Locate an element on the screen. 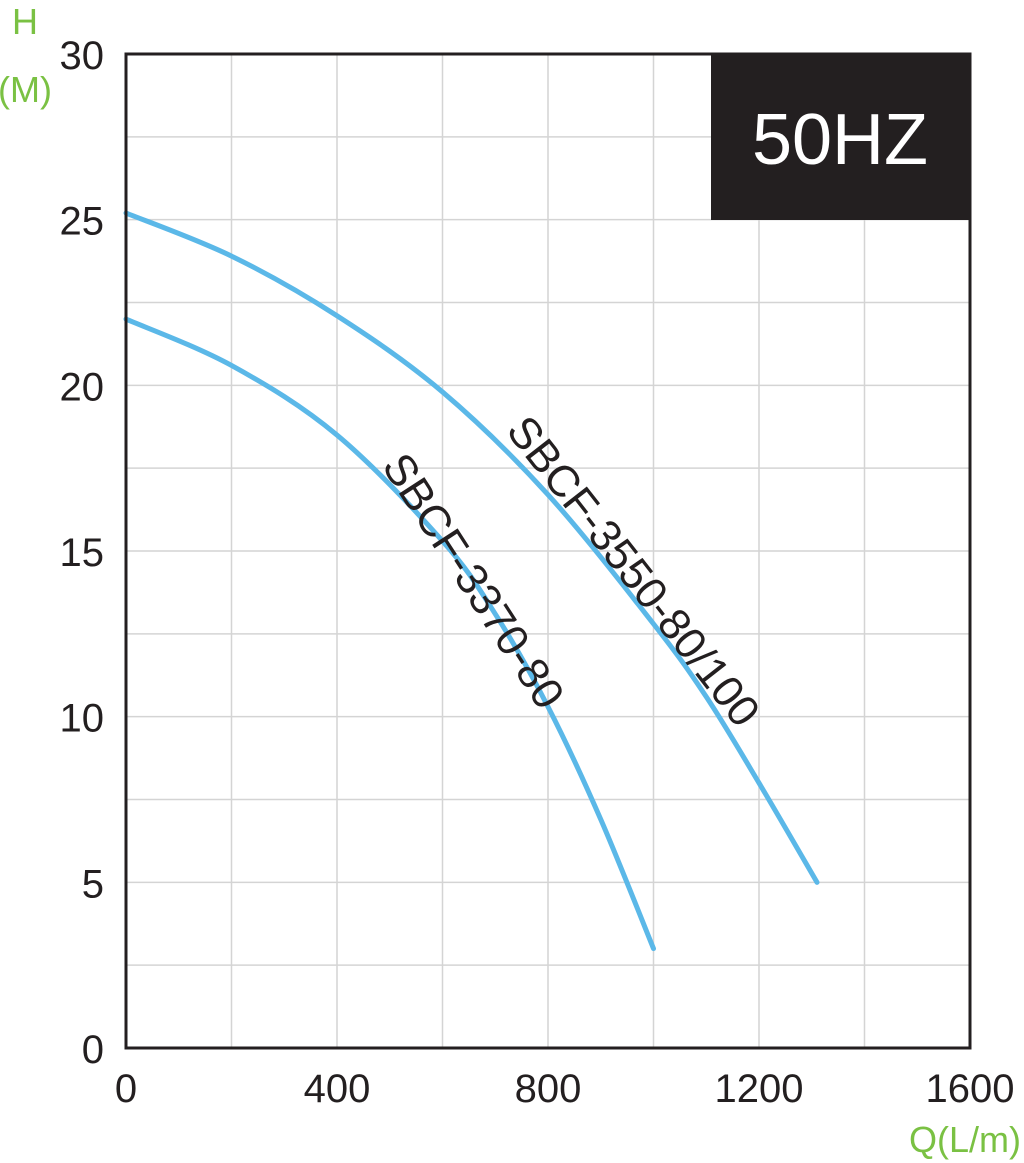  frequency-badge-background is located at coordinates (840, 137).